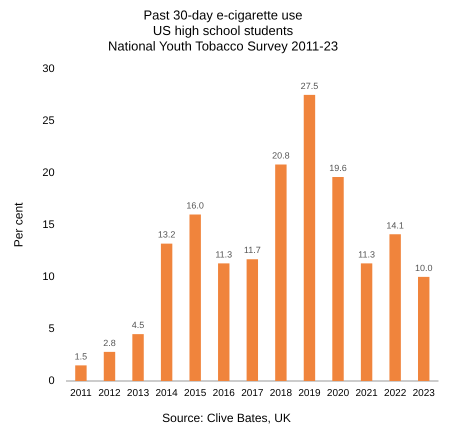 This screenshot has height=437, width=453. What do you see at coordinates (110, 393) in the screenshot?
I see `x-tick-label: 2012` at bounding box center [110, 393].